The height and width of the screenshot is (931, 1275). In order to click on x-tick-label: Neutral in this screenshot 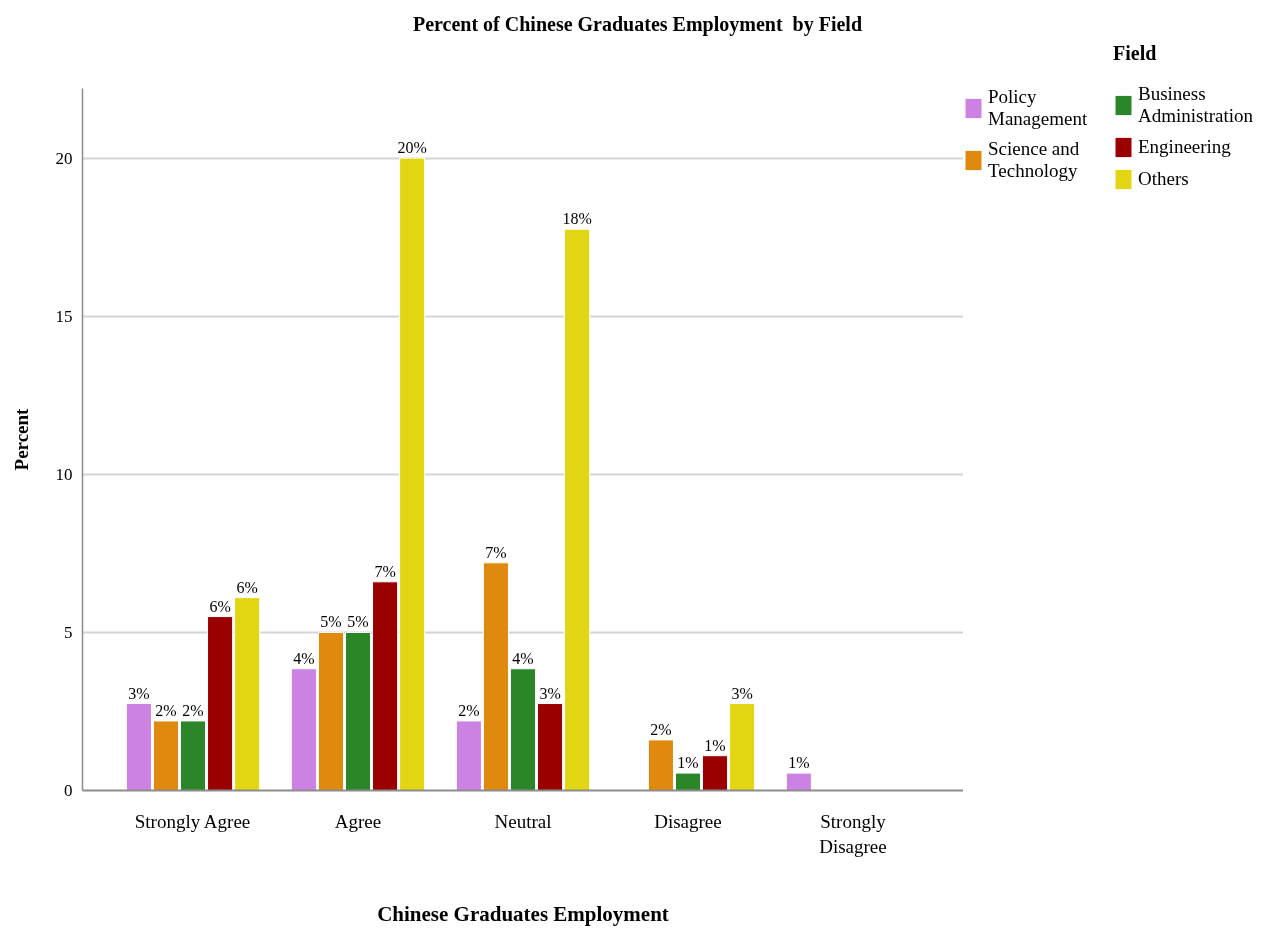, I will do `click(523, 821)`.